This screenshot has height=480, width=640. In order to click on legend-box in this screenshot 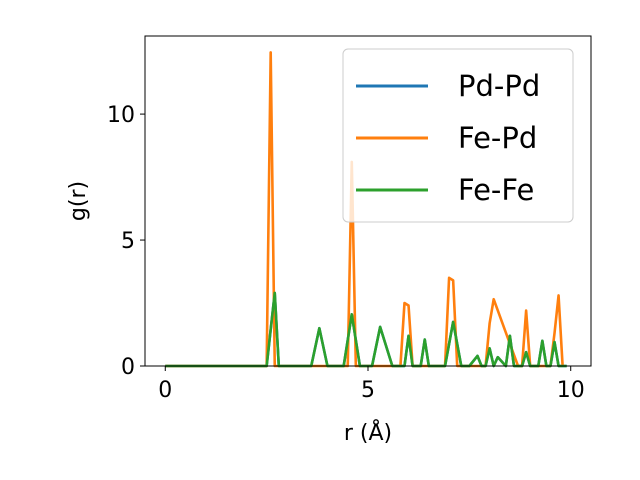, I will do `click(458, 135)`.